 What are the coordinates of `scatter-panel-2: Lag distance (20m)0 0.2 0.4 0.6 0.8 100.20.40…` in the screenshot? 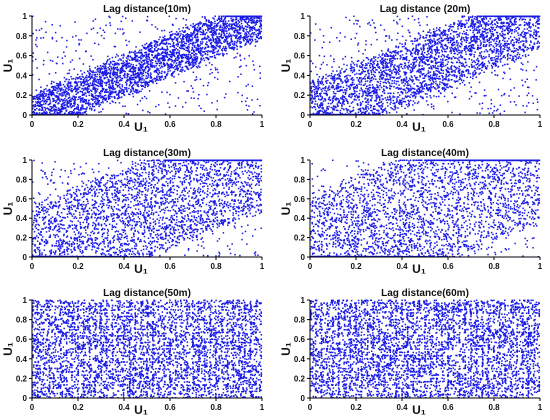 It's located at (411, 69).